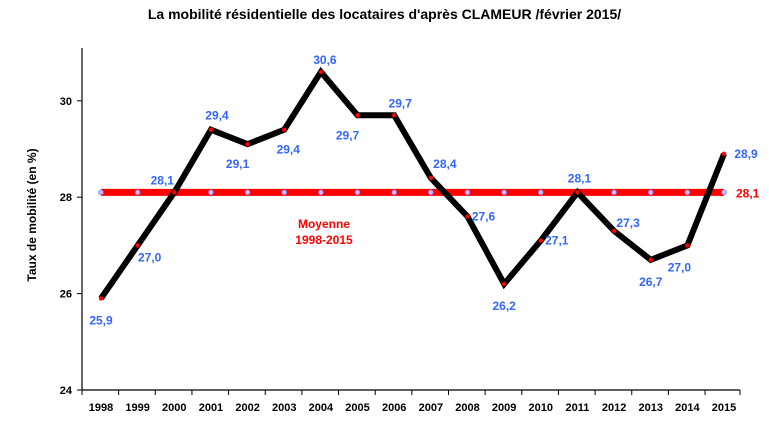 This screenshot has height=436, width=769. Describe the element at coordinates (32, 214) in the screenshot. I see `y-axis-title: Taux de mobilité (en %)` at that location.